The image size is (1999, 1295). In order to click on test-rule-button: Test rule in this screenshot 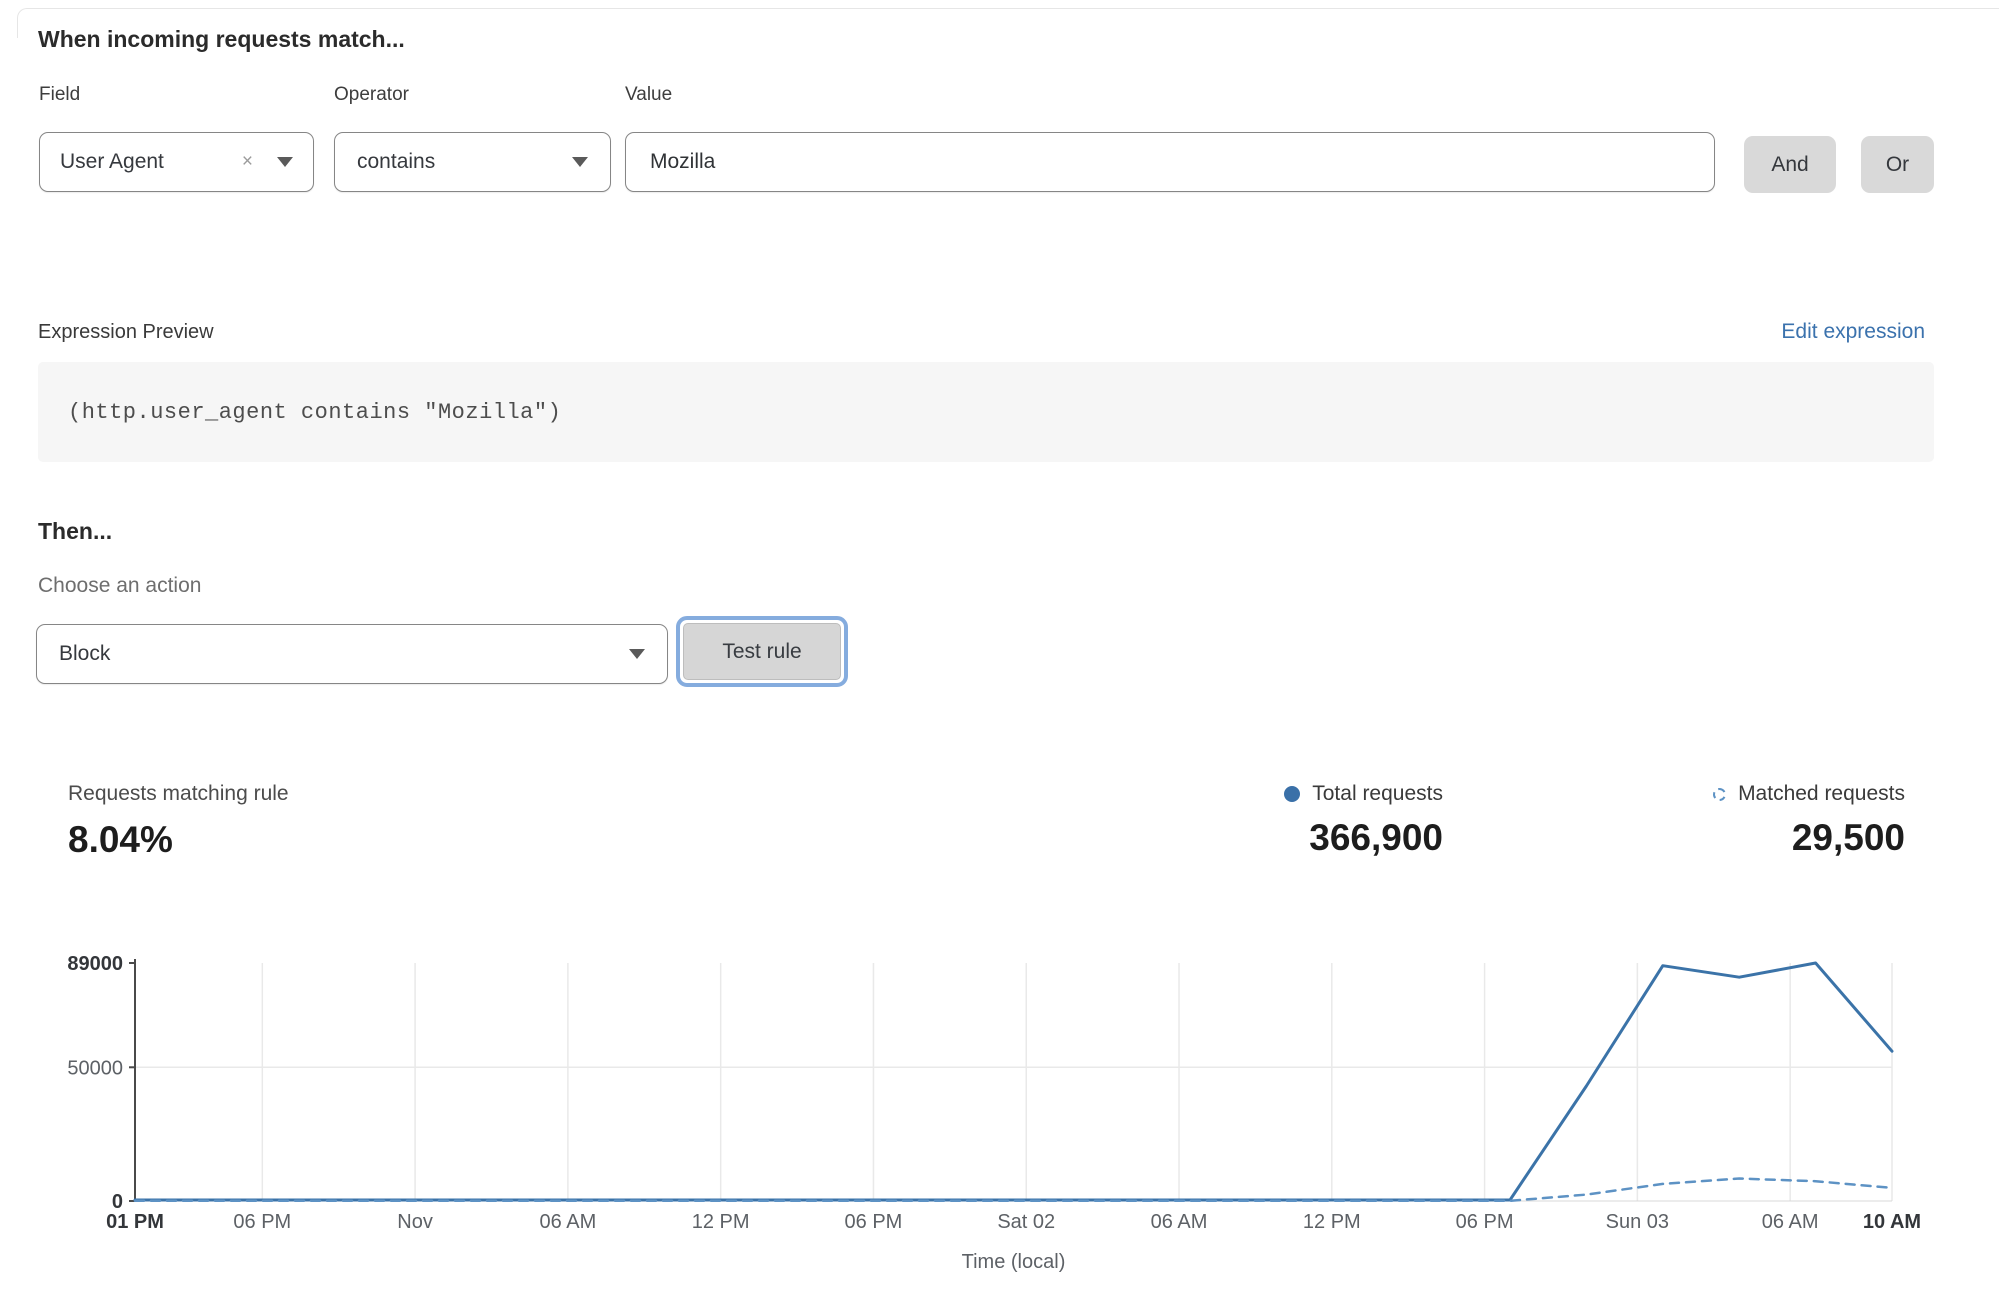, I will do `click(762, 651)`.